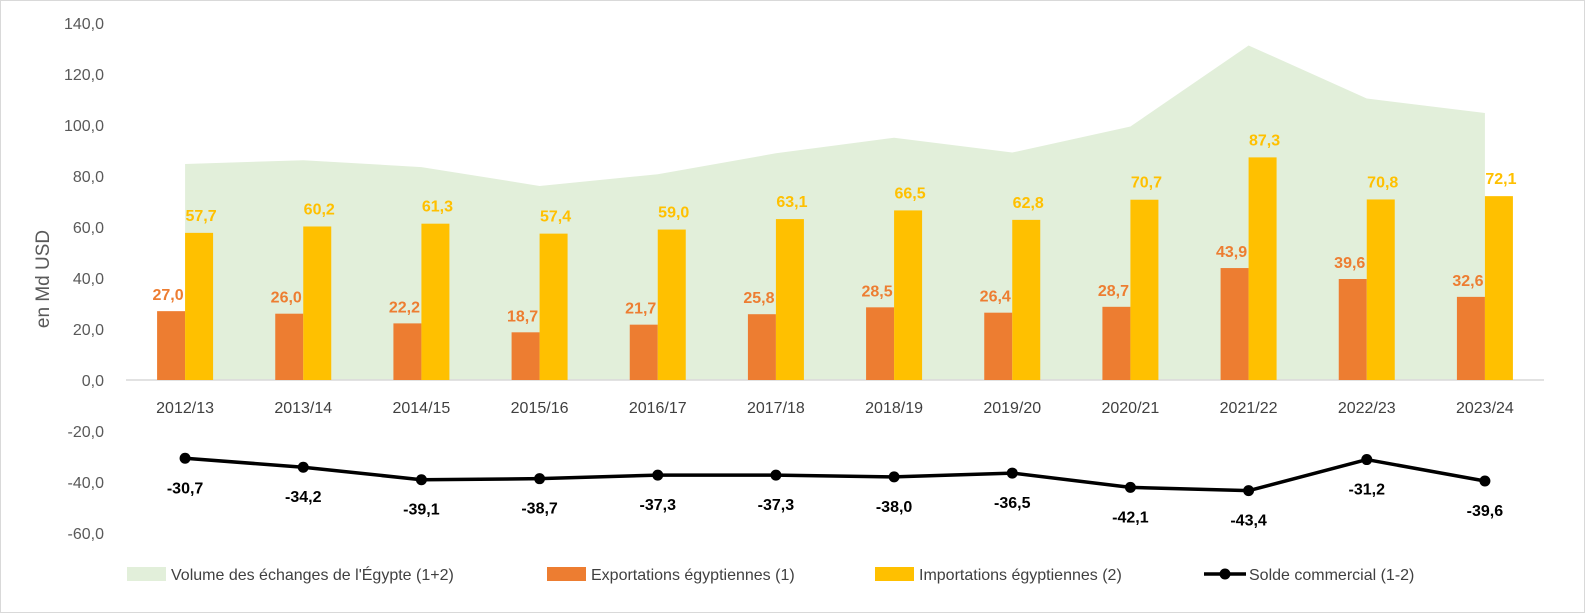 Image resolution: width=1585 pixels, height=613 pixels. I want to click on y-tick-label: -20,0, so click(86, 432).